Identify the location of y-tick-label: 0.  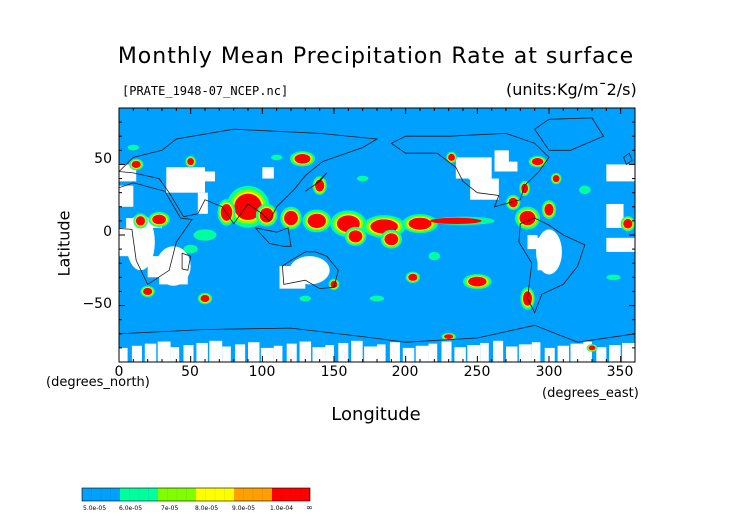
(107, 232).